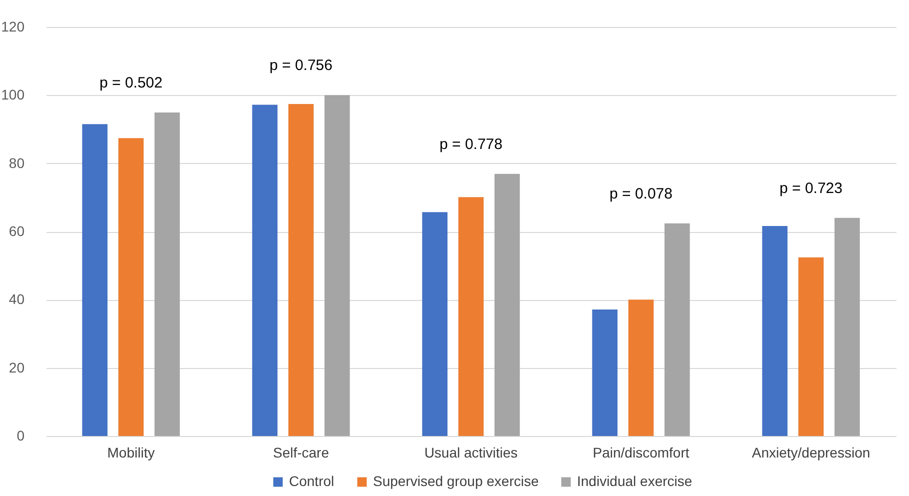 The image size is (909, 496). What do you see at coordinates (301, 65) in the screenshot?
I see `annotation: p = 0.756` at bounding box center [301, 65].